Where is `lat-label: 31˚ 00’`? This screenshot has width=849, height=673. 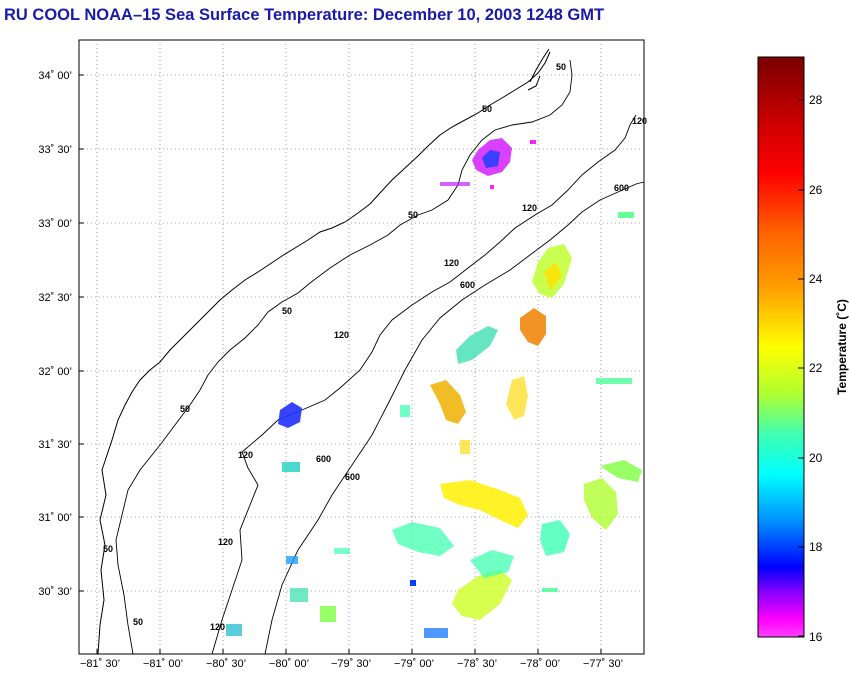 lat-label: 31˚ 00’ is located at coordinates (55, 518).